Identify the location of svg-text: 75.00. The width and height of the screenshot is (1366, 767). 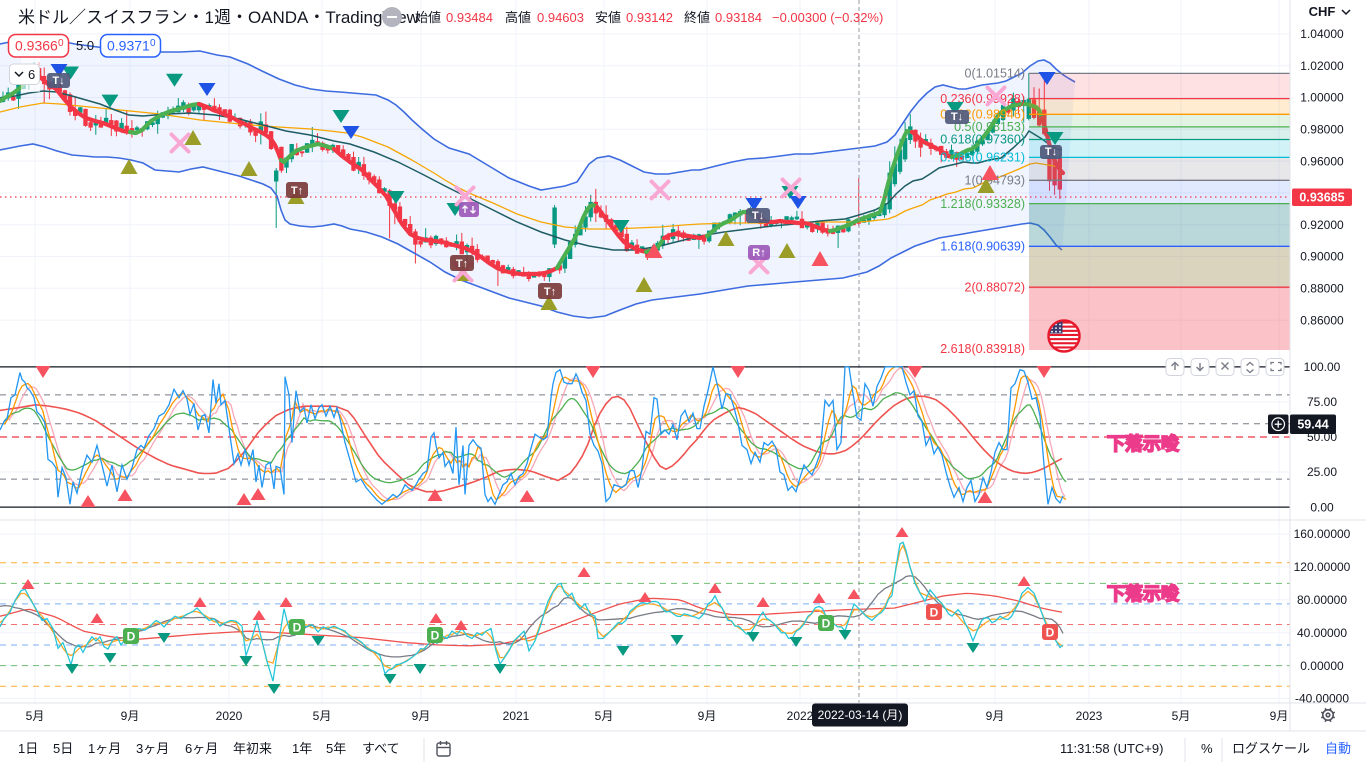
(1322, 402).